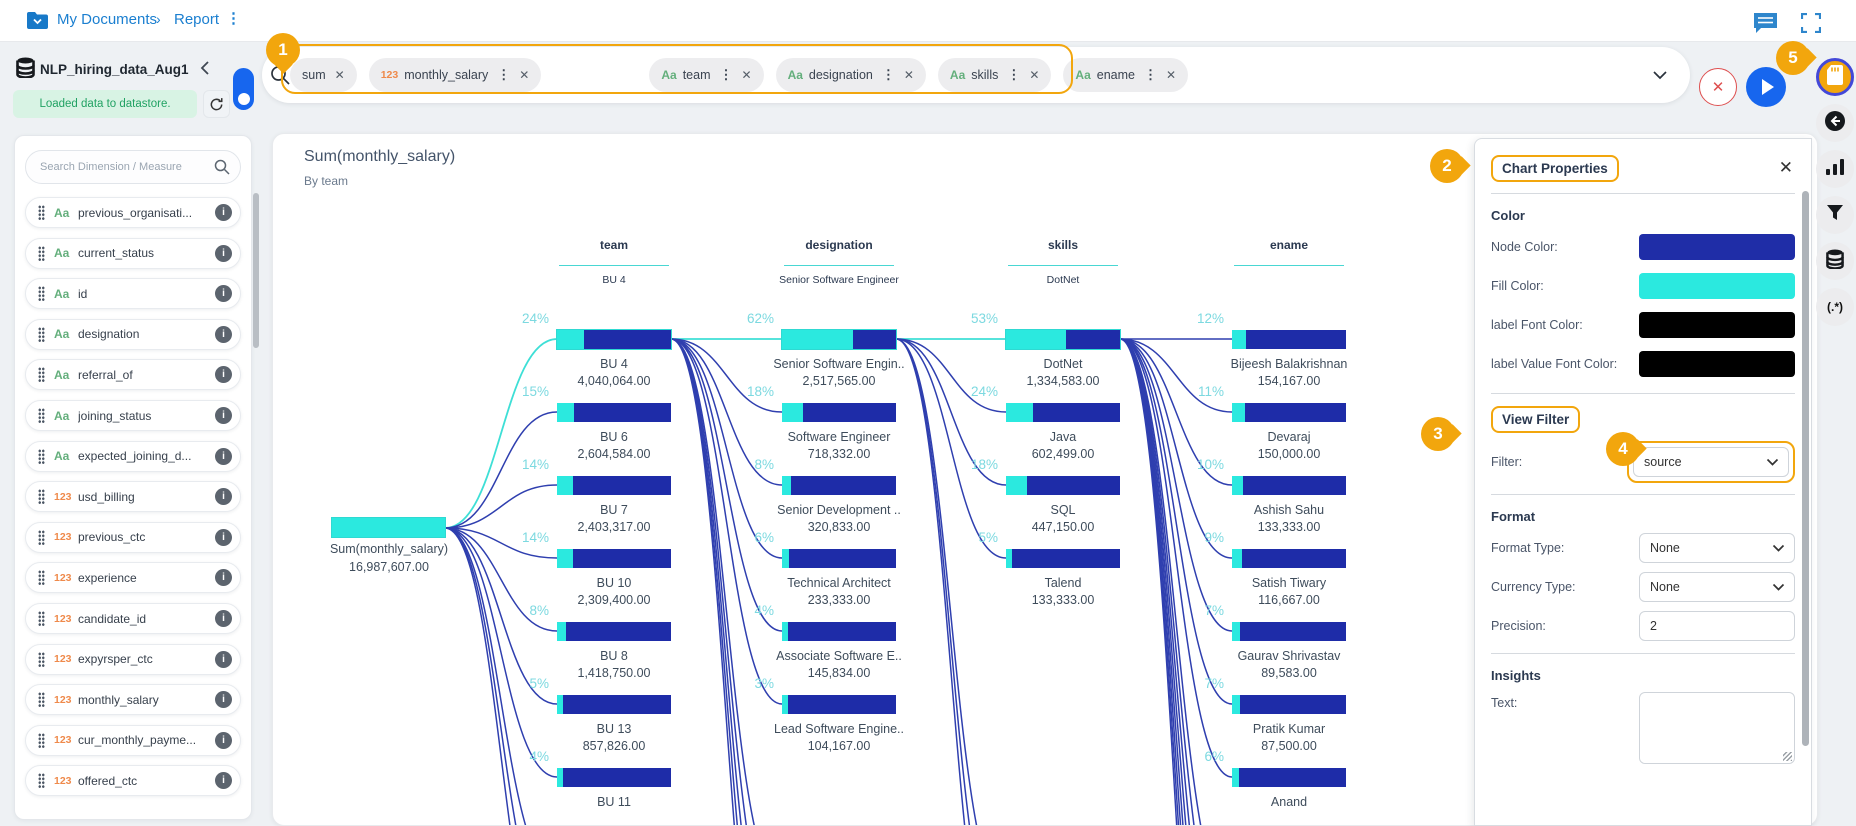 The width and height of the screenshot is (1856, 826). I want to click on sd-card-button, so click(1835, 77).